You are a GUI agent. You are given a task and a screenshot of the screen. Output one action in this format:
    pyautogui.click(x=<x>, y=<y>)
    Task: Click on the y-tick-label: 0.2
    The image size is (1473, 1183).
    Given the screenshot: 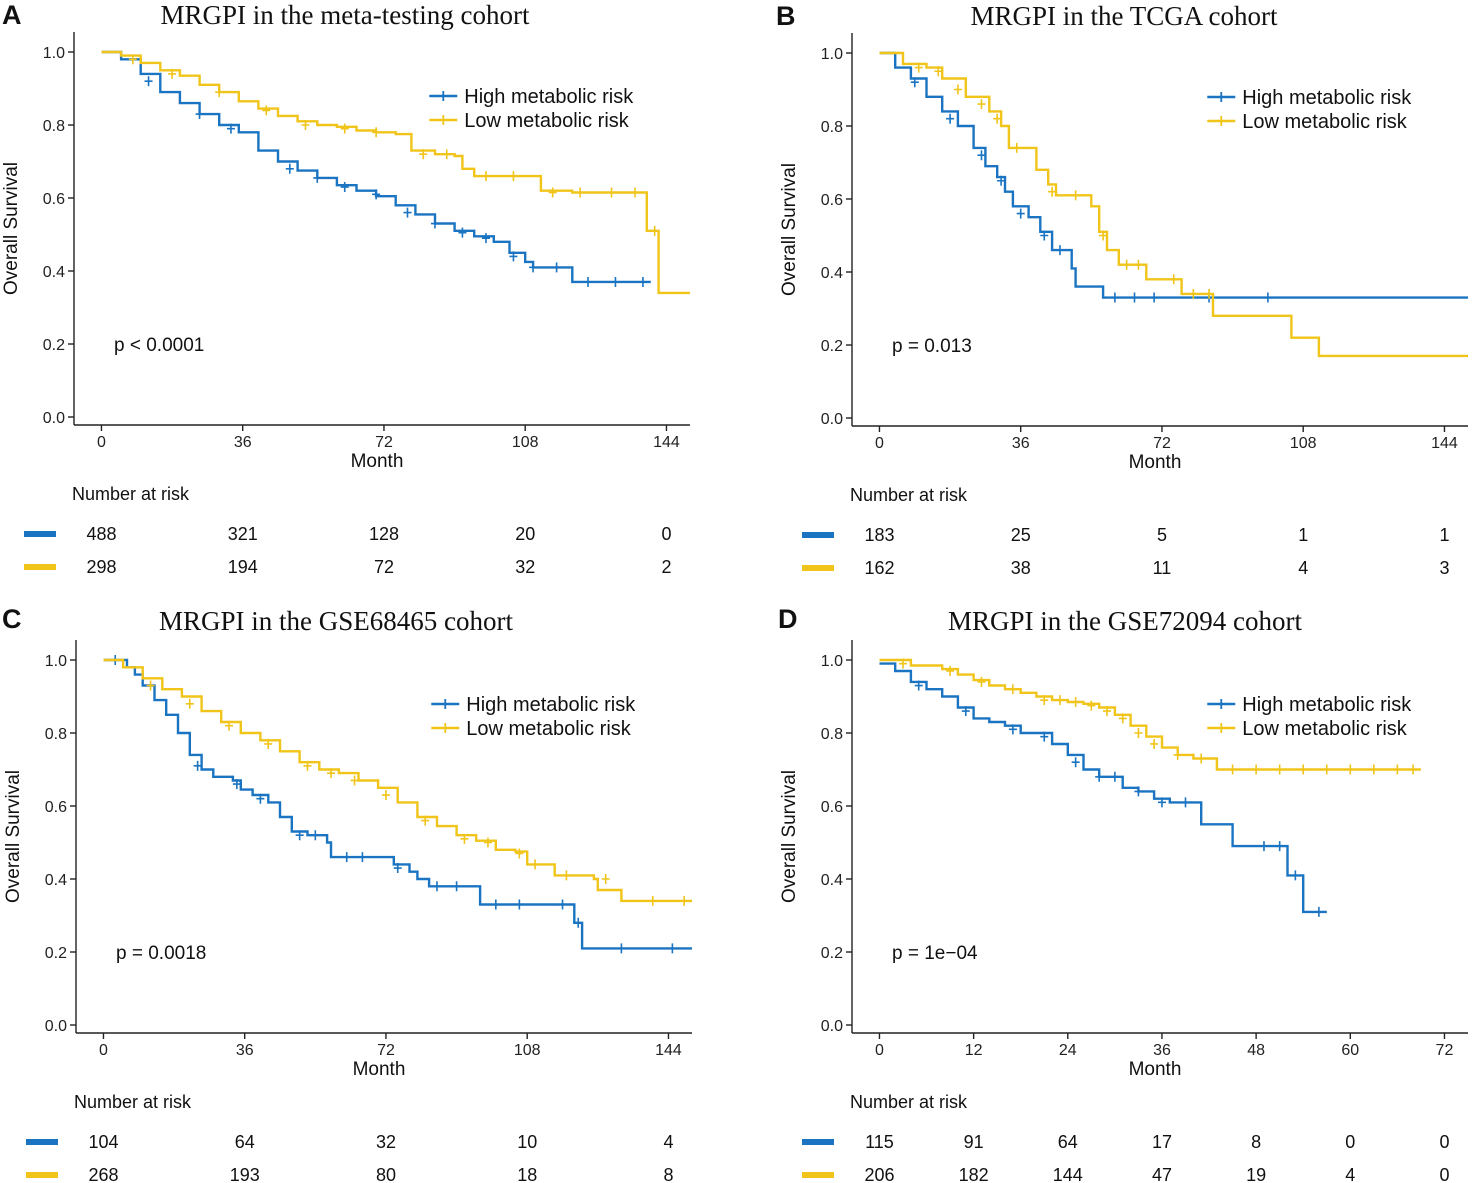 What is the action you would take?
    pyautogui.click(x=56, y=953)
    